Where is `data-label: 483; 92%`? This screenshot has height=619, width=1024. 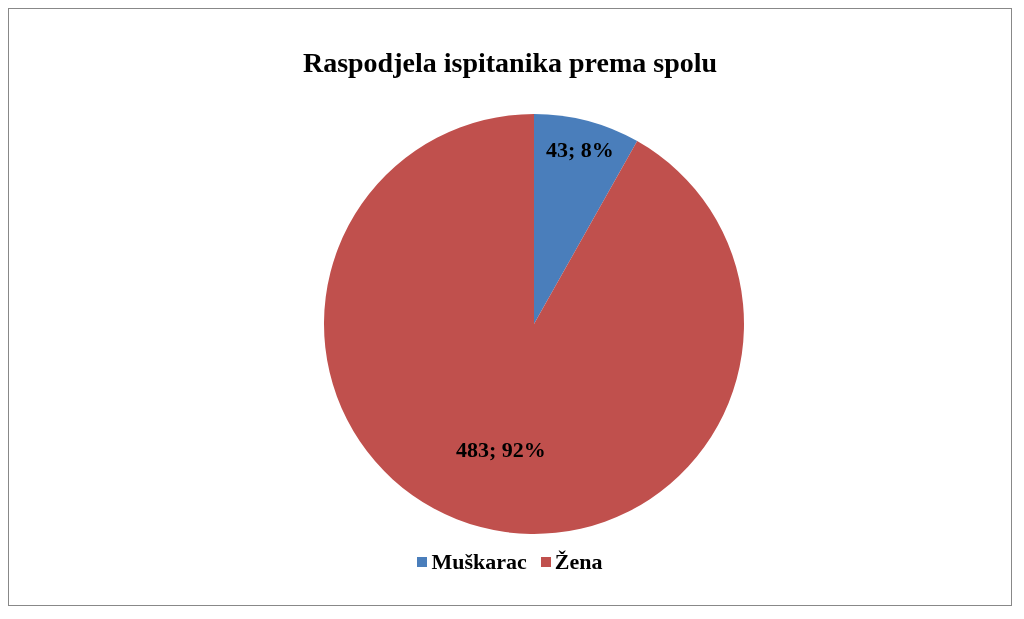 data-label: 483; 92% is located at coordinates (501, 450).